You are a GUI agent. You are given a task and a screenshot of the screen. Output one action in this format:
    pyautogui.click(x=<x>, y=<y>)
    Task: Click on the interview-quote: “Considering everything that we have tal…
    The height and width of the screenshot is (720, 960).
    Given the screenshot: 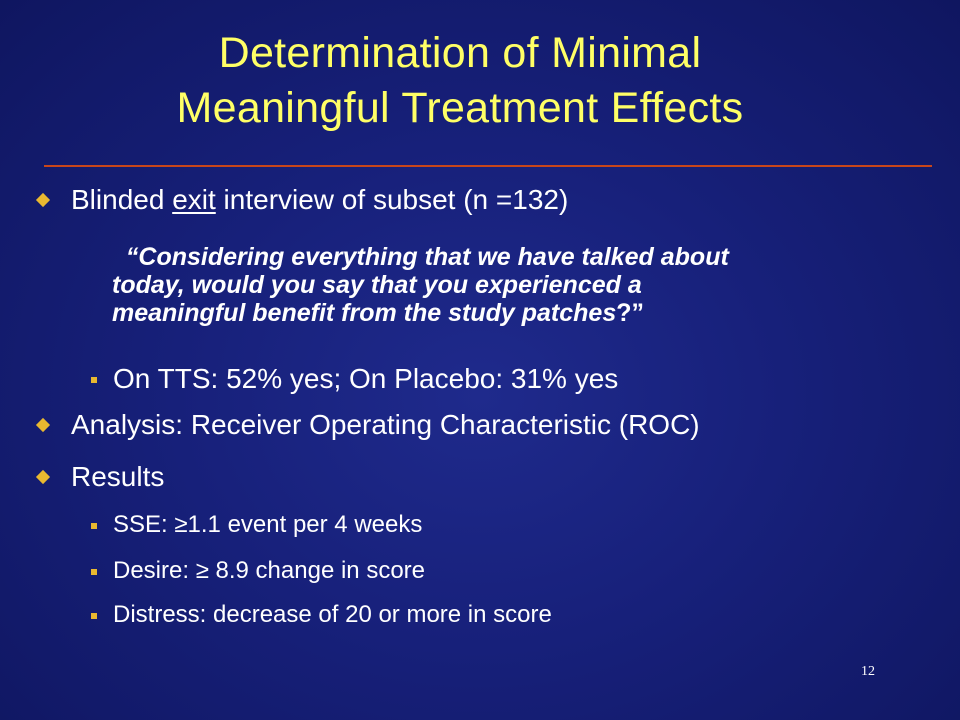 What is the action you would take?
    pyautogui.click(x=492, y=285)
    